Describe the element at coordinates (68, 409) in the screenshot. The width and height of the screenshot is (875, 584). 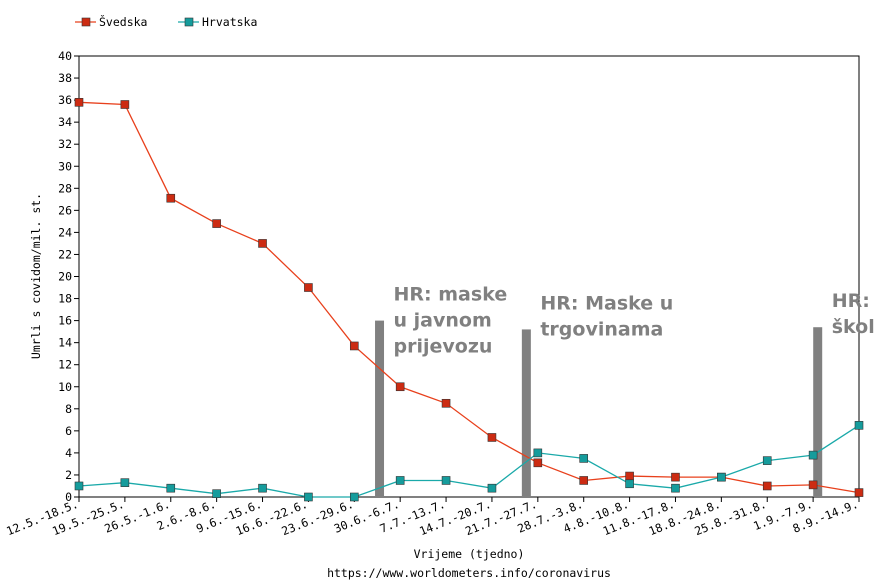
I see `y-tick-label: 8` at that location.